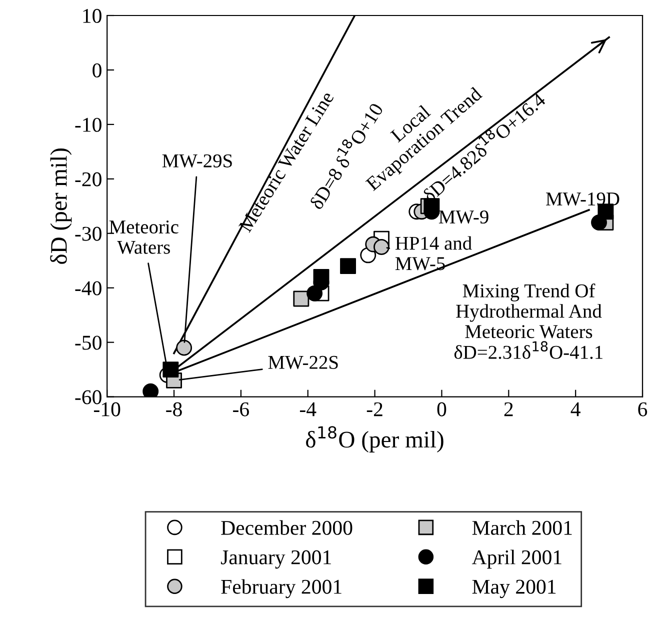  I want to click on y-tick-label: -20, so click(88, 179).